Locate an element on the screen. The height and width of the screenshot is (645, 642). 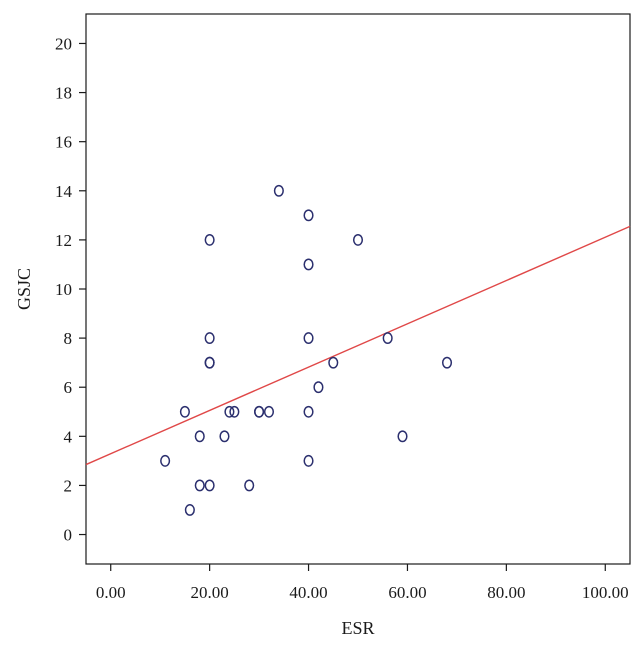
y-tick-label: 6 is located at coordinates (68, 387).